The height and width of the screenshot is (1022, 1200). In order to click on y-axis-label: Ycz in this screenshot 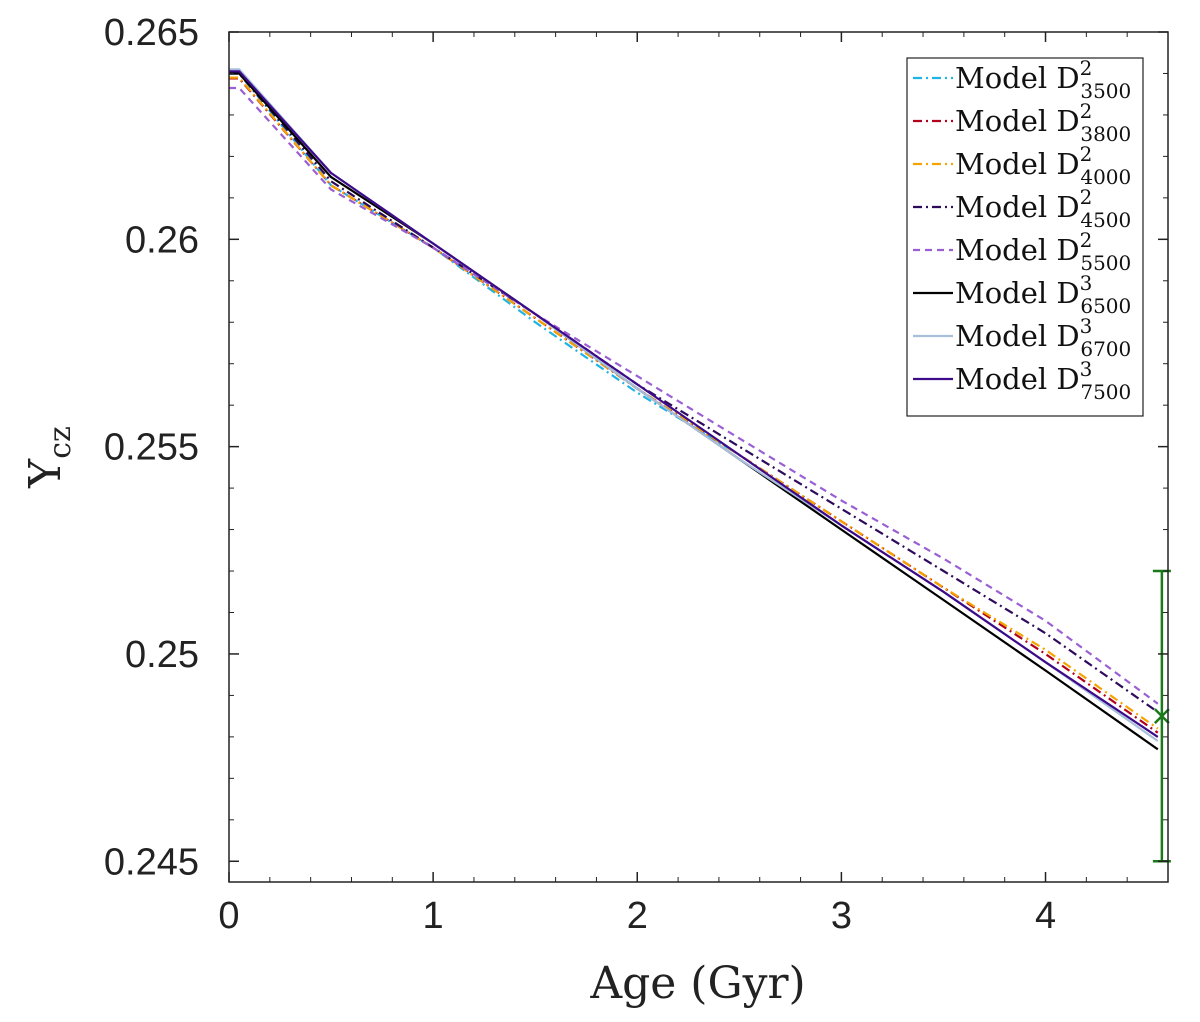, I will do `click(49, 457)`.